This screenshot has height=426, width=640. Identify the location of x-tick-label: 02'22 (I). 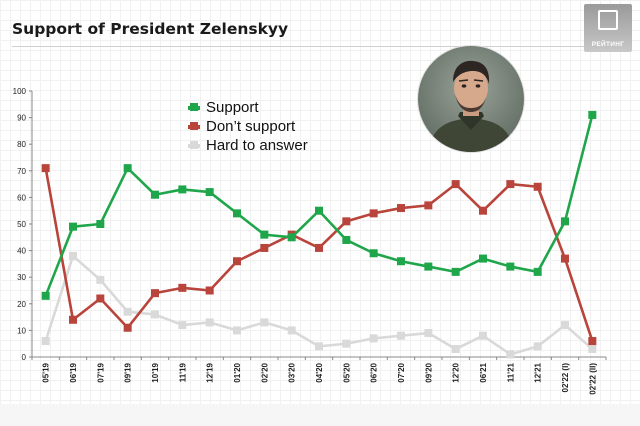
(565, 378).